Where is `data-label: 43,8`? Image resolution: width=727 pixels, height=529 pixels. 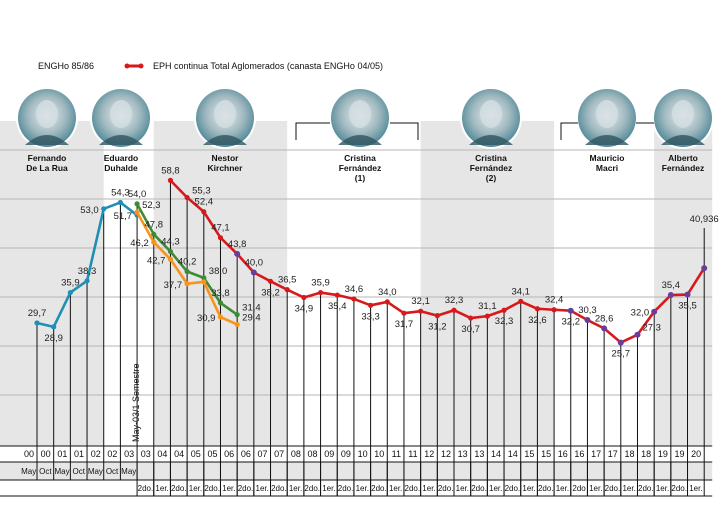
data-label: 43,8 is located at coordinates (237, 244).